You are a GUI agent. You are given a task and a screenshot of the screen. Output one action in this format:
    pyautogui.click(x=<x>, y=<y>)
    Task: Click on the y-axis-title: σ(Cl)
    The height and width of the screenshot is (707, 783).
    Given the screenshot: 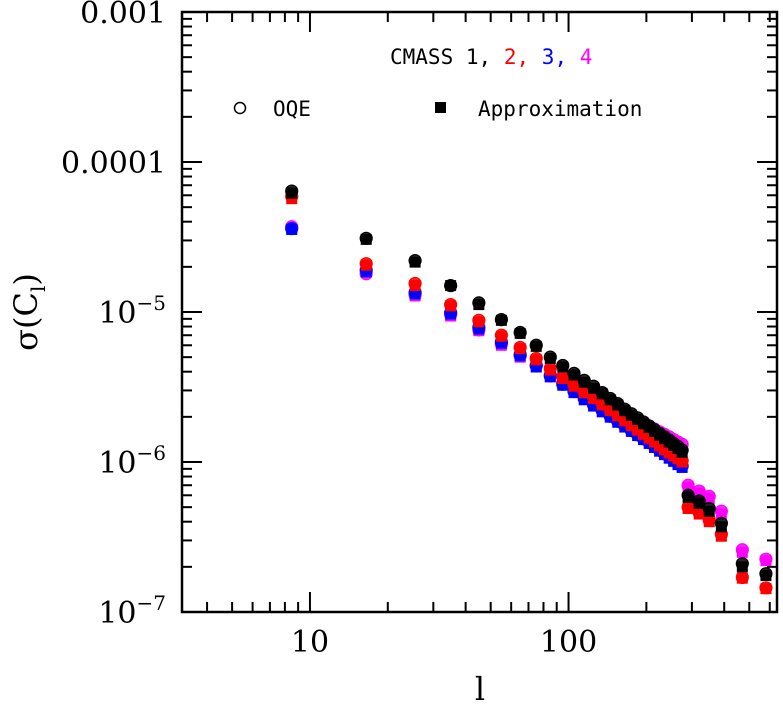 What is the action you would take?
    pyautogui.click(x=28, y=312)
    